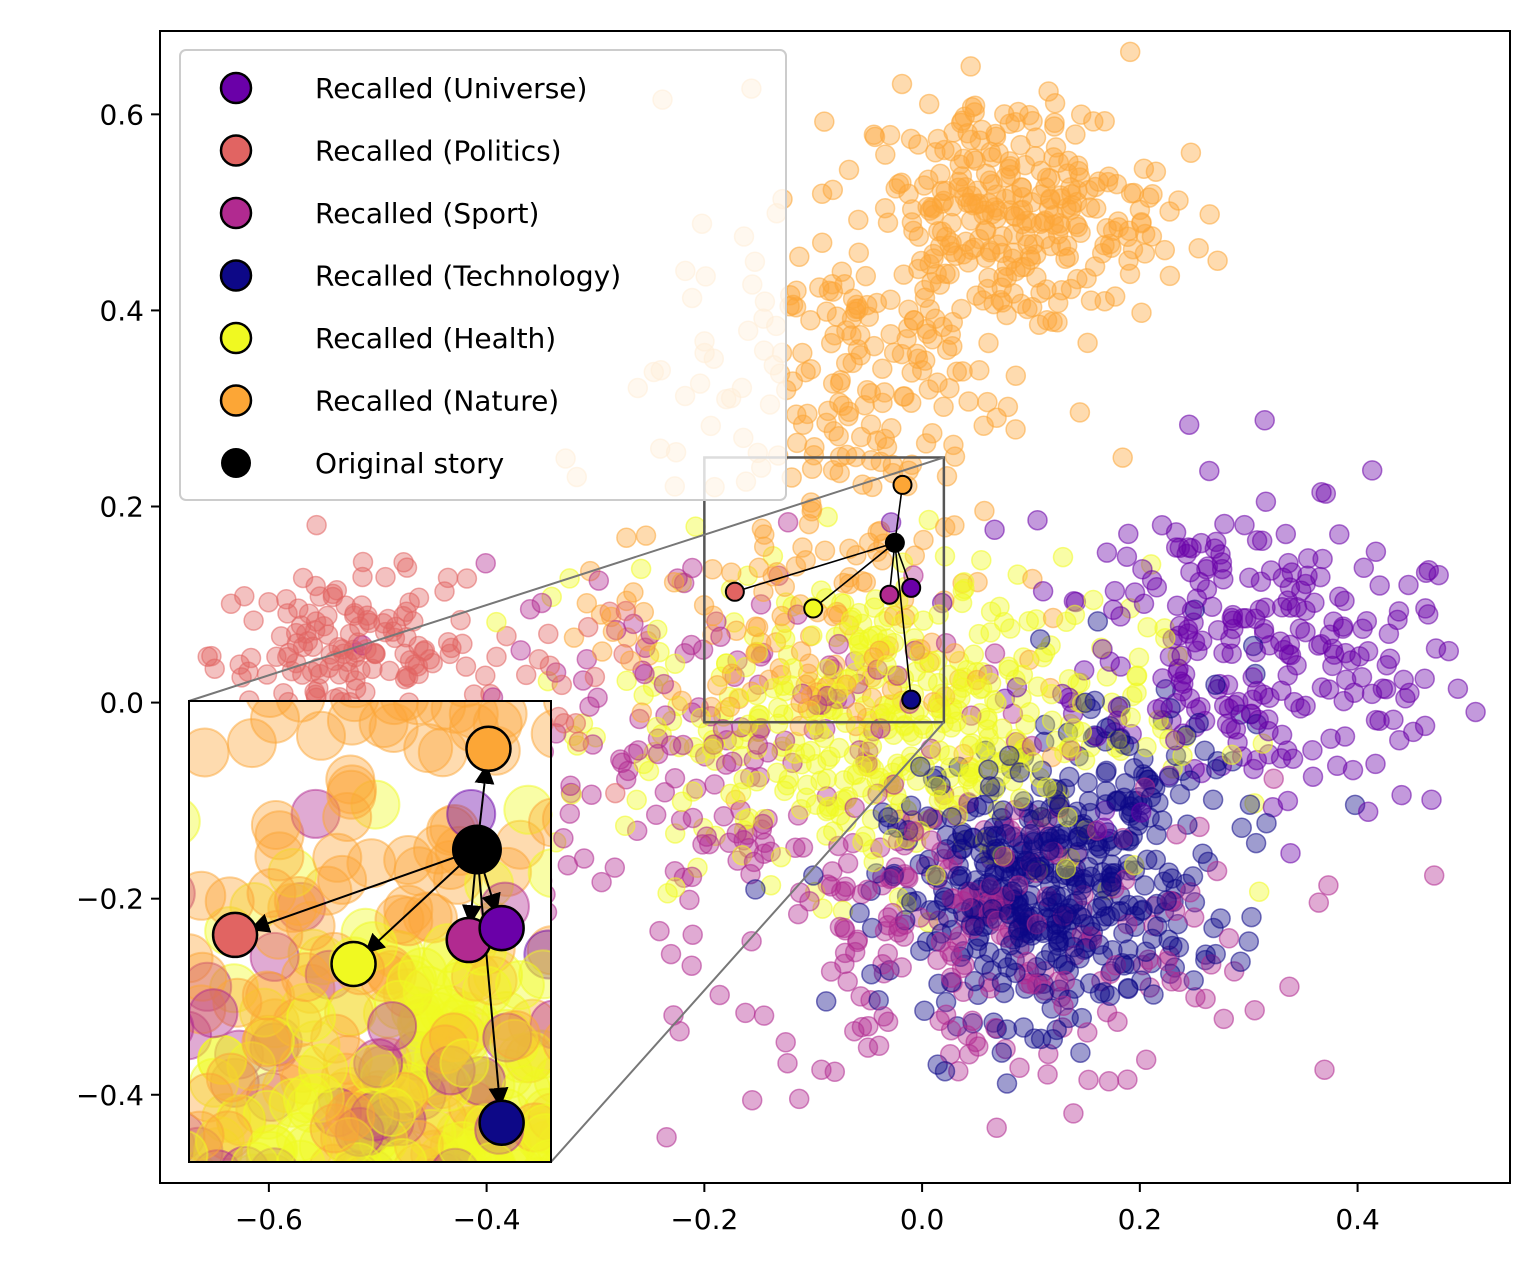 The height and width of the screenshot is (1286, 1538). I want to click on y-axis: −0.4 −0.2 0.0 0.2 0.4 0.6, so click(118, 605).